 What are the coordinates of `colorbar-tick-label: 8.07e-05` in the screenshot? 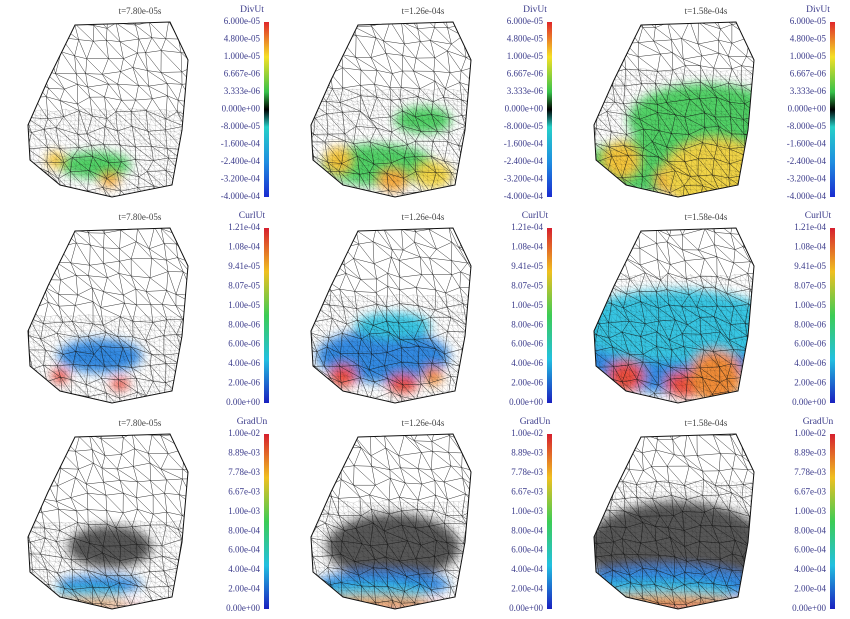 It's located at (527, 285).